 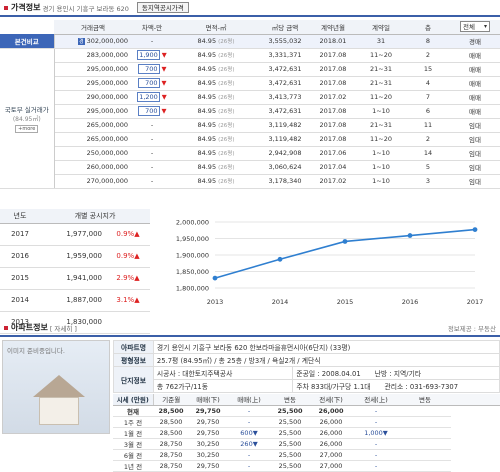 I want to click on molit-area: (84.95㎡), so click(x=26, y=119).